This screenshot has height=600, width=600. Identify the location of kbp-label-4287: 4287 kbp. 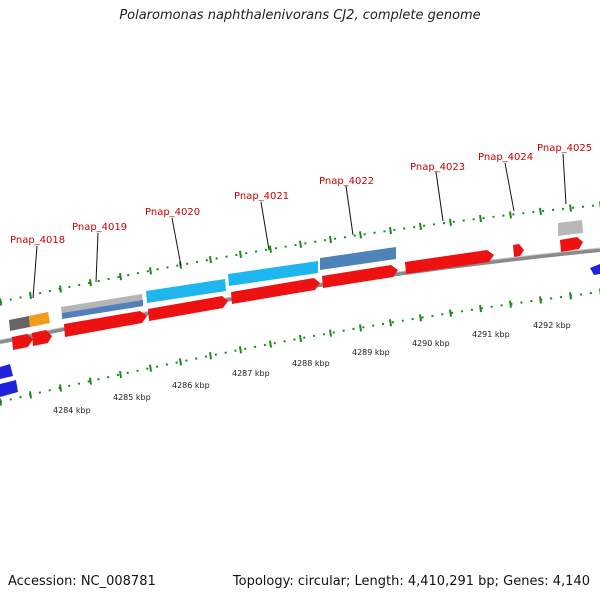
(251, 373).